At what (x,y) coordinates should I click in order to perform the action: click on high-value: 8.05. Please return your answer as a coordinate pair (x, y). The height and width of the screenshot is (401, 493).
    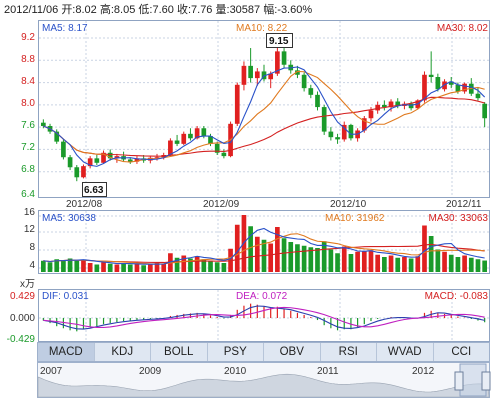
    Looking at the image, I should click on (124, 10).